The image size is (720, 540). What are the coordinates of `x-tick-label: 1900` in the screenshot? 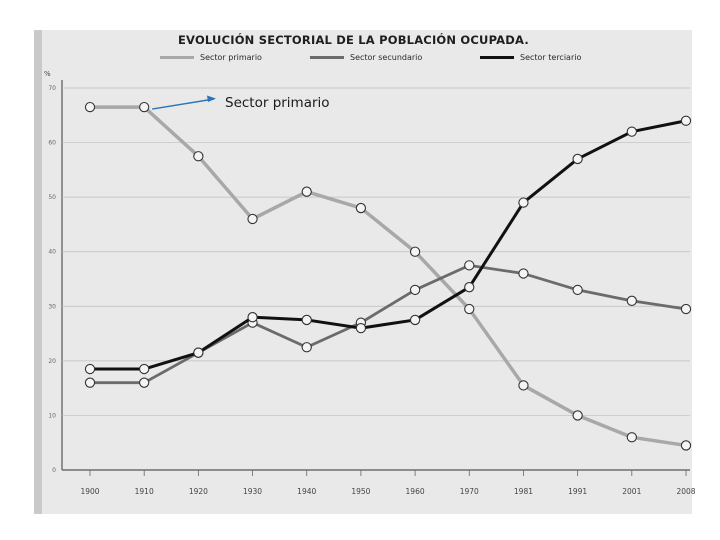 It's located at (89, 491).